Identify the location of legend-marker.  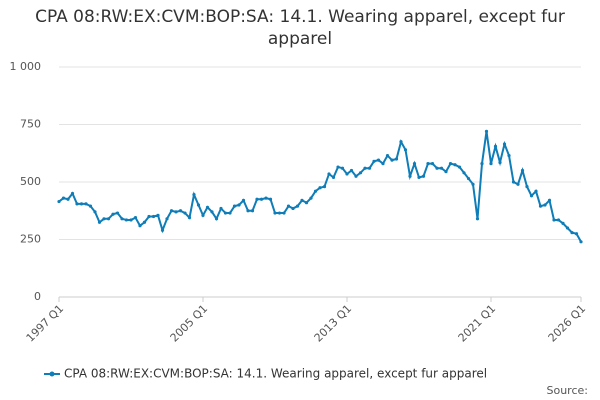
(52, 374).